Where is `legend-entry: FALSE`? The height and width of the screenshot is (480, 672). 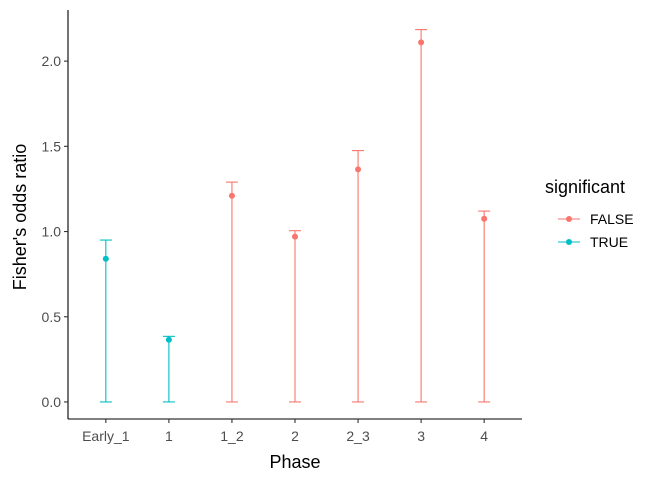 legend-entry: FALSE is located at coordinates (596, 219).